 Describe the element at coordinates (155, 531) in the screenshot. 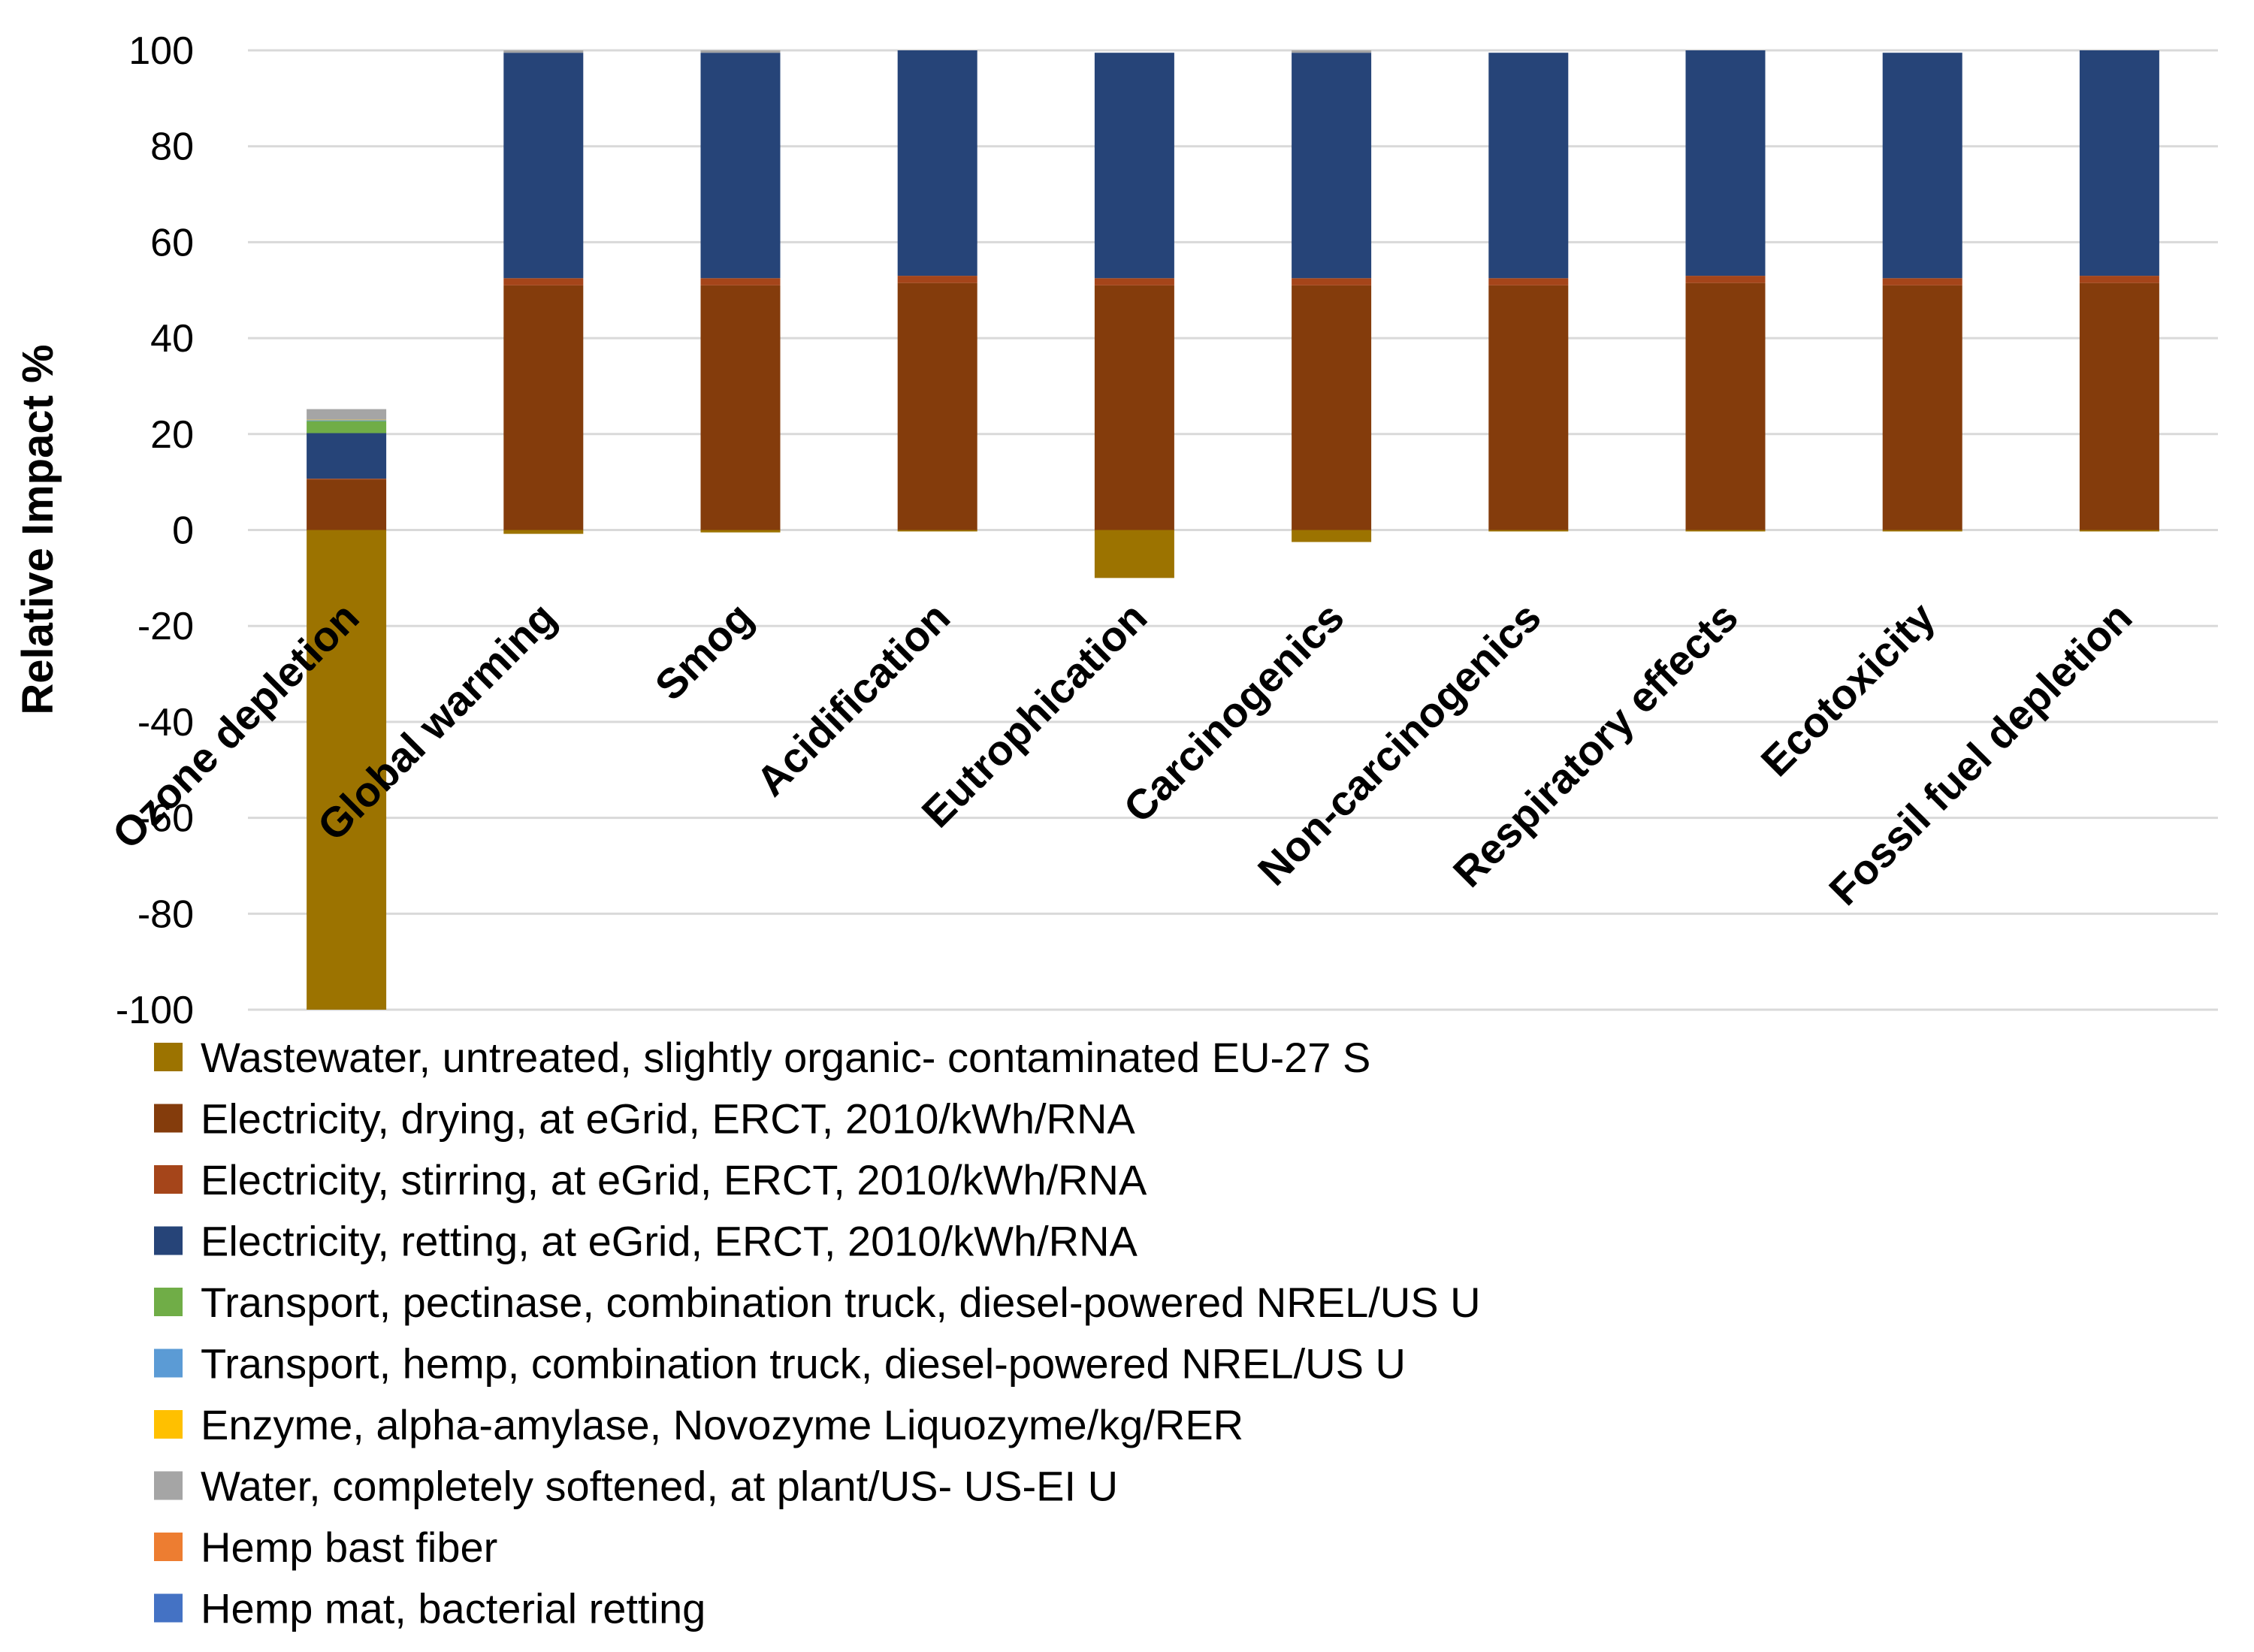

I see `y-axis-ticks: 100 80 60 40 20 0 -20 -40 -60 -80 -100` at that location.